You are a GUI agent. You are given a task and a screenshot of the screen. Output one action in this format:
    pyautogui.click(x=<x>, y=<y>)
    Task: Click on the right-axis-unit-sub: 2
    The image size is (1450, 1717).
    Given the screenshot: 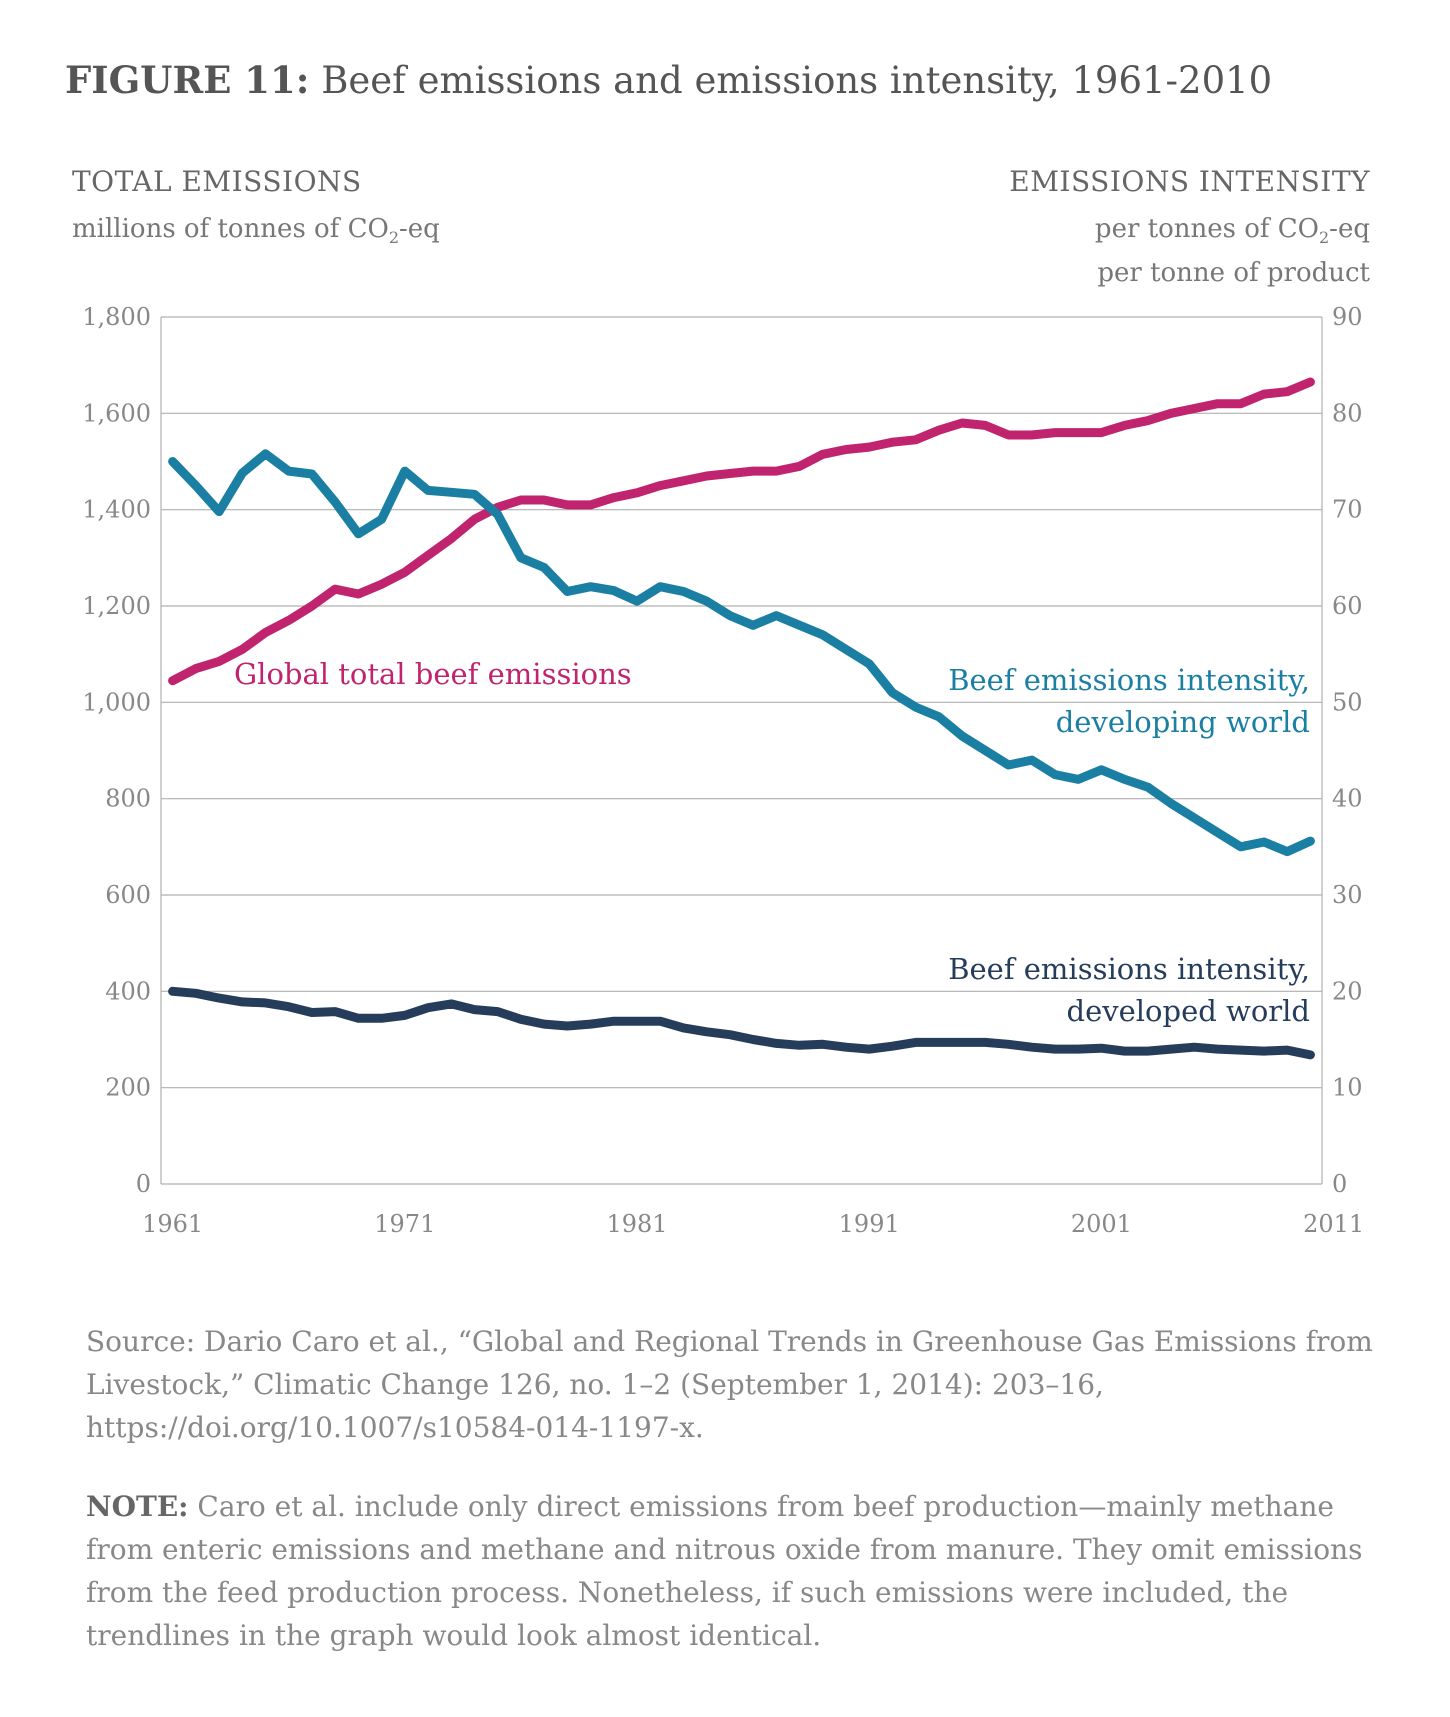 What is the action you would take?
    pyautogui.click(x=1324, y=238)
    